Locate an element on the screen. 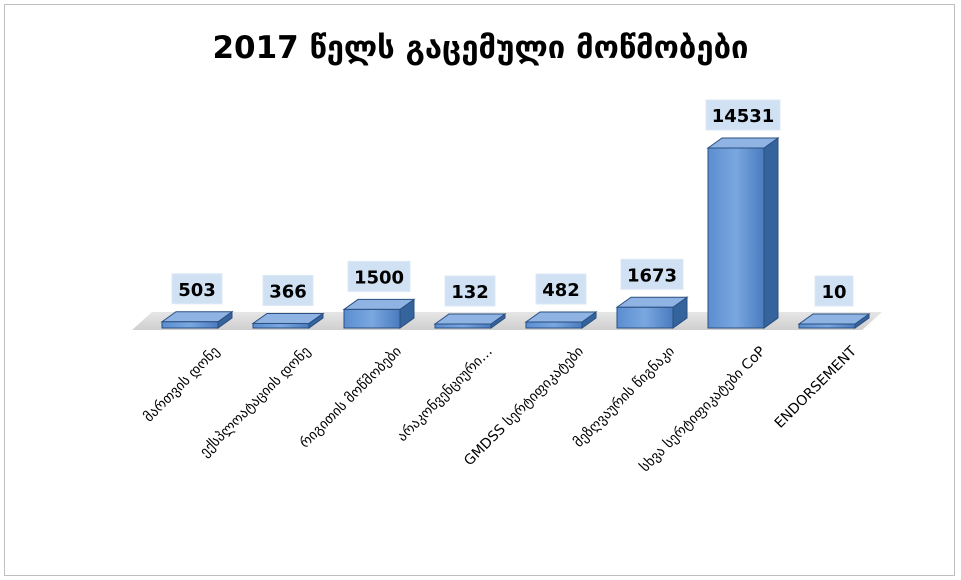  data-label: 132 is located at coordinates (470, 292).